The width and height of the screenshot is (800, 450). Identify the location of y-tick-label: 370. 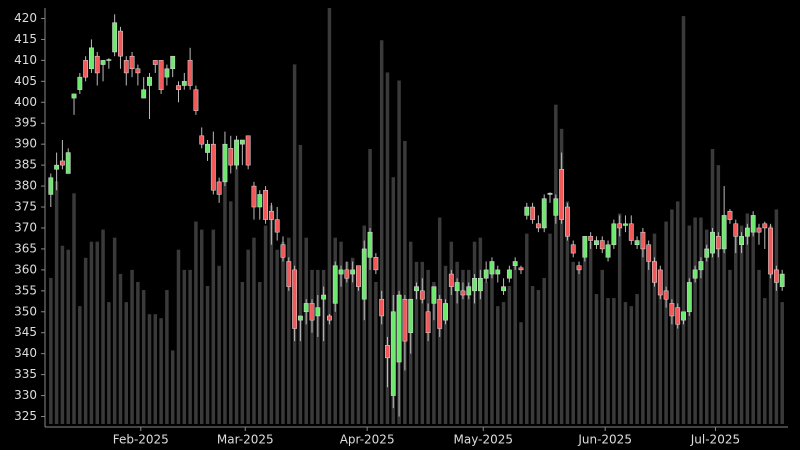
(25, 227).